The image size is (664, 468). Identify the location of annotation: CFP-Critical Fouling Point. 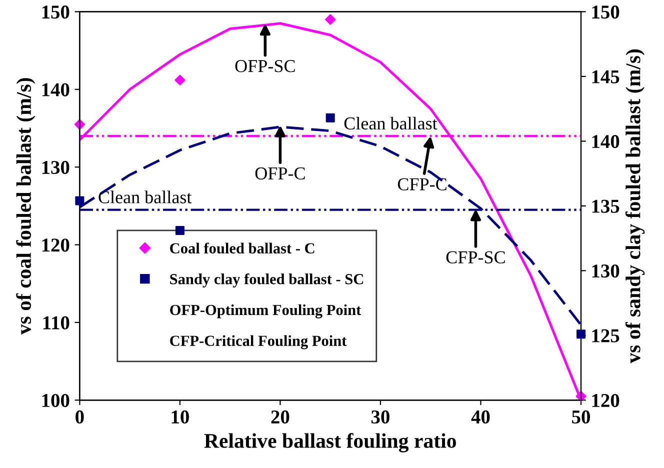
(258, 342).